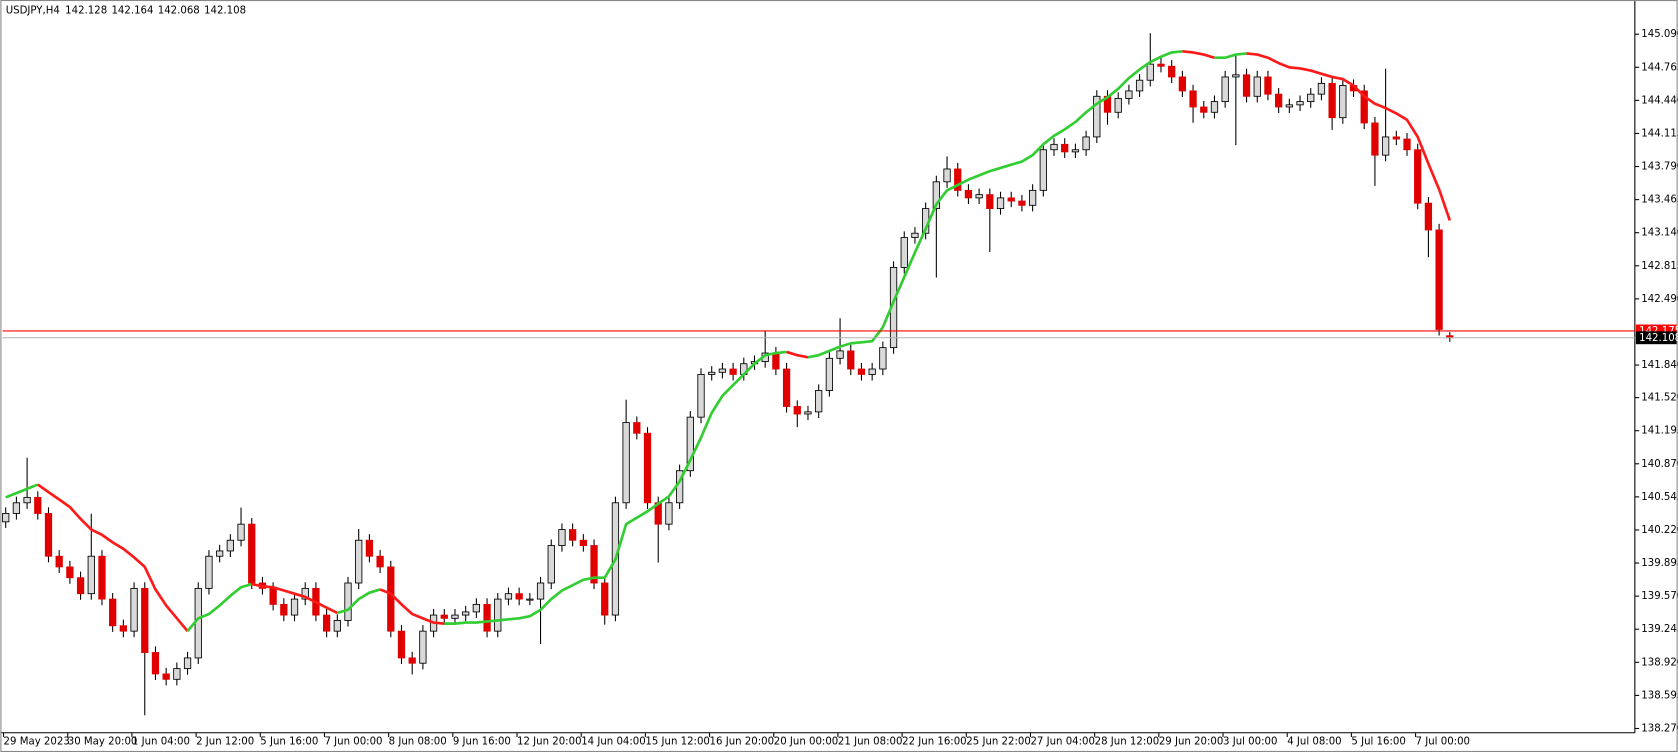 The image size is (1678, 752). What do you see at coordinates (1659, 596) in the screenshot?
I see `y-tick-label: 139.570` at bounding box center [1659, 596].